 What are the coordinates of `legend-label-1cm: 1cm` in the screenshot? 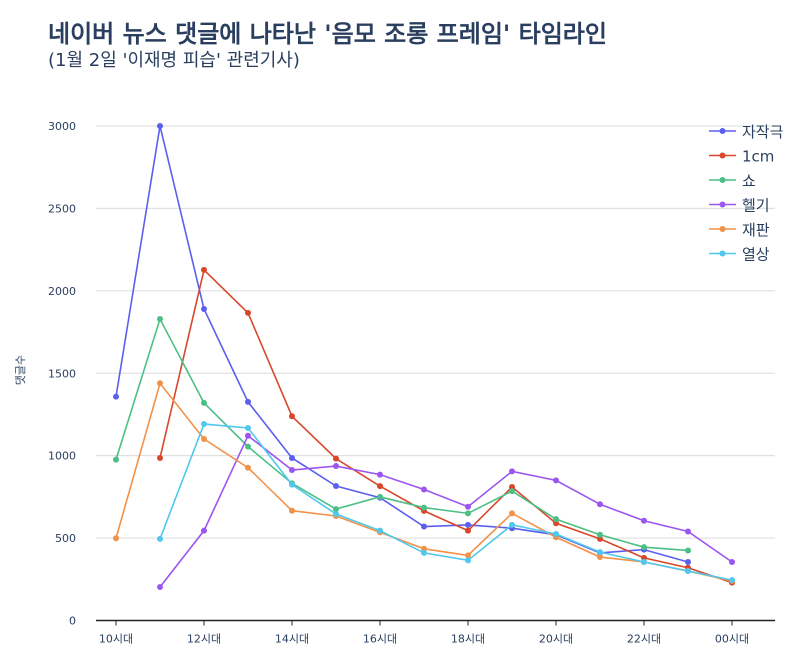 It's located at (758, 157).